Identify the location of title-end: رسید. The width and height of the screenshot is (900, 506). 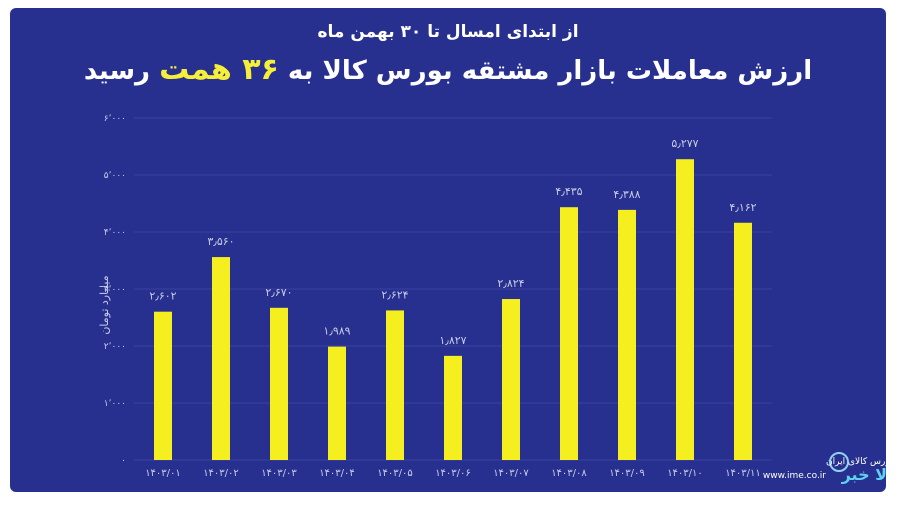
(117, 71).